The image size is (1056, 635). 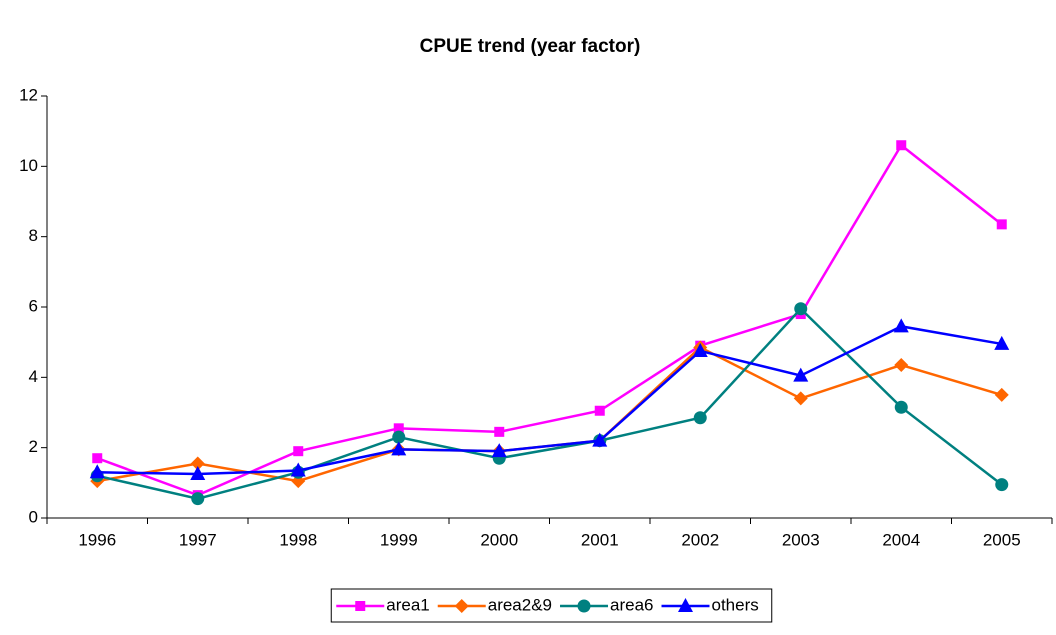 What do you see at coordinates (33, 516) in the screenshot?
I see `y-tick-label: 0` at bounding box center [33, 516].